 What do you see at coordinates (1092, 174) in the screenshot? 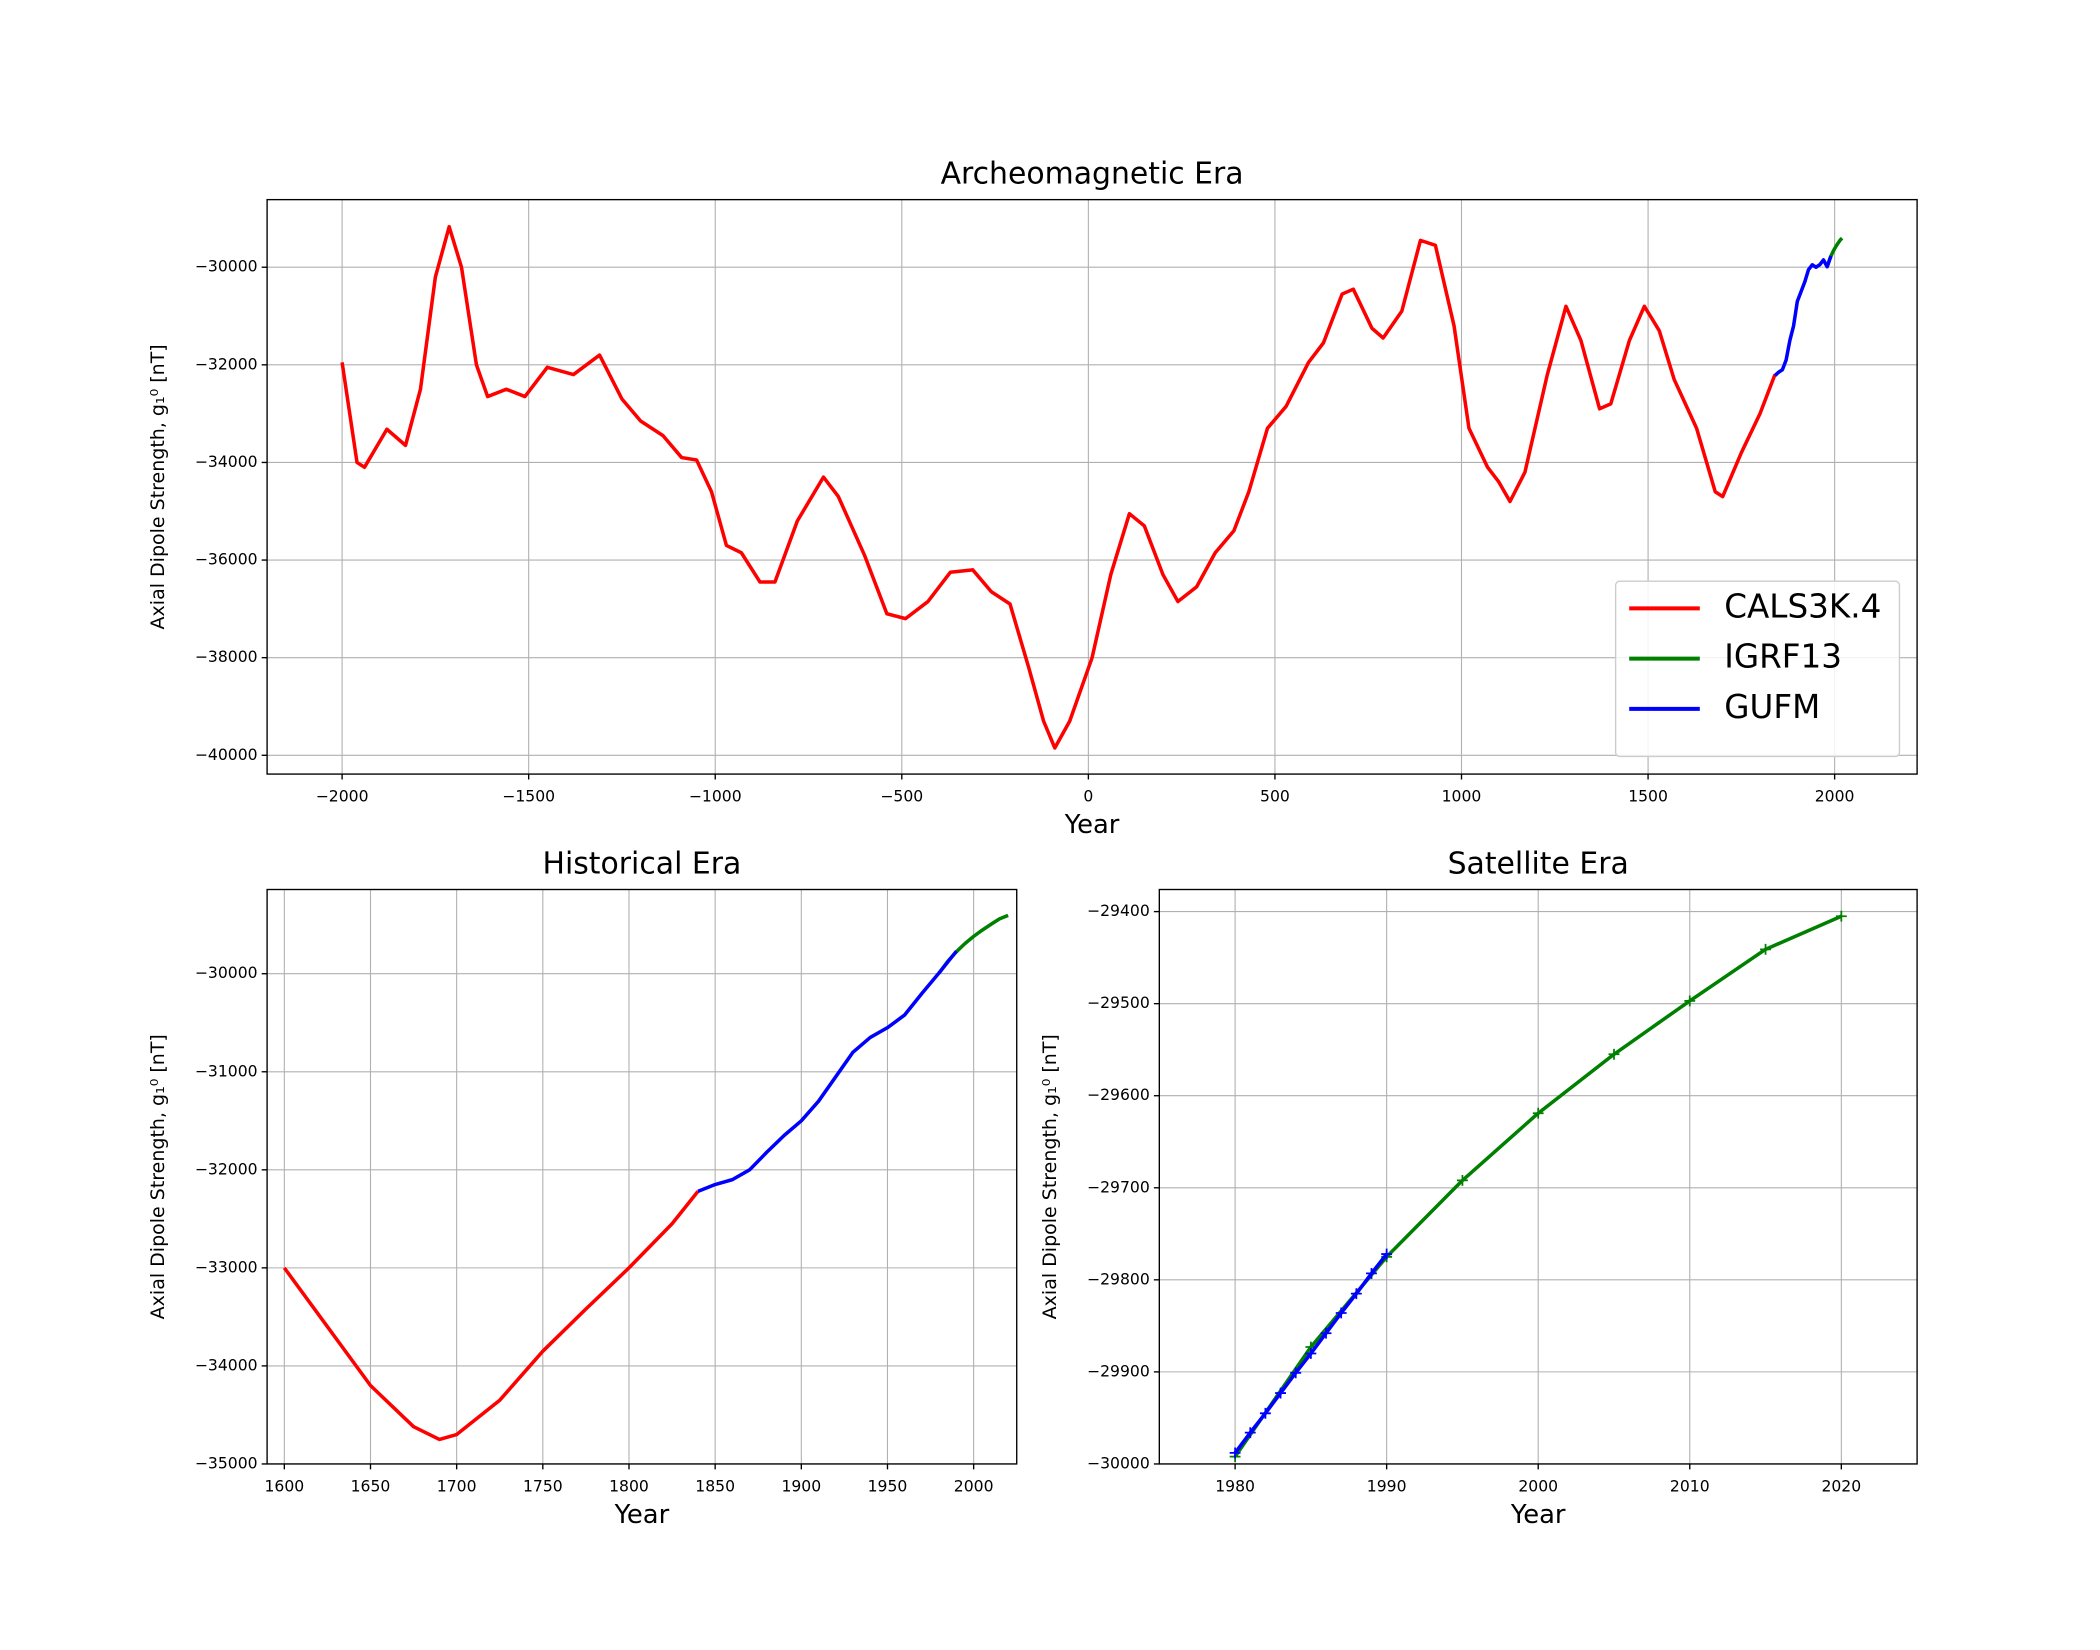
I see `chart-title: Archeomagnetic Era` at bounding box center [1092, 174].